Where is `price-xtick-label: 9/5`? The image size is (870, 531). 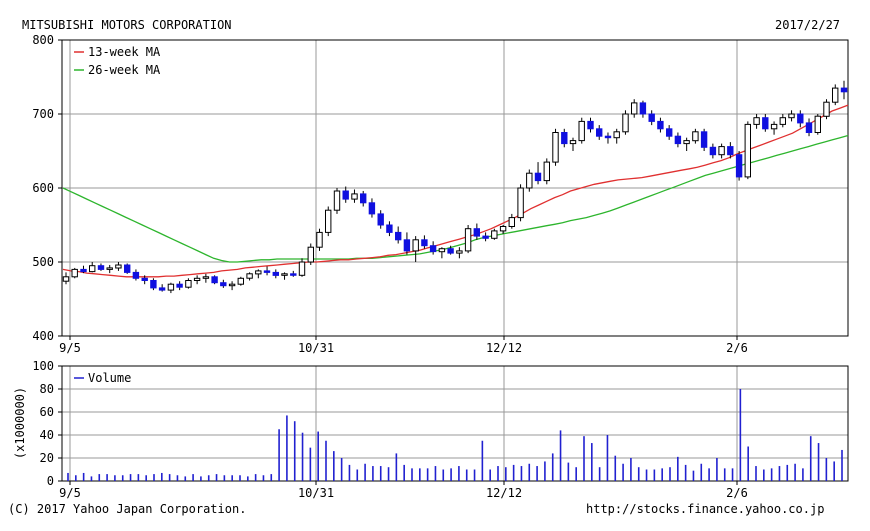
price-xtick-label: 9/5 is located at coordinates (70, 348).